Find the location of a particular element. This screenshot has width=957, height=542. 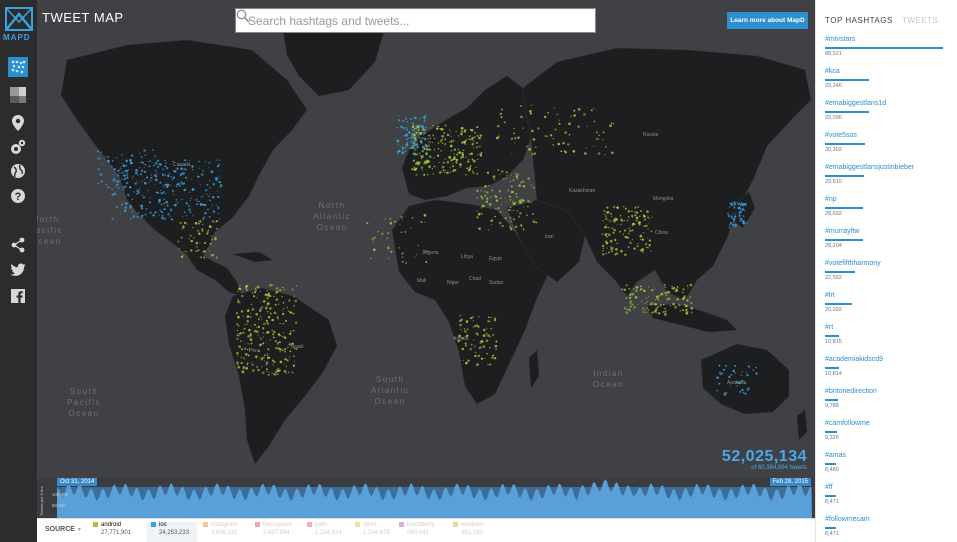

hashtag-item: #votefifthharmony 22,582 is located at coordinates (889, 274).